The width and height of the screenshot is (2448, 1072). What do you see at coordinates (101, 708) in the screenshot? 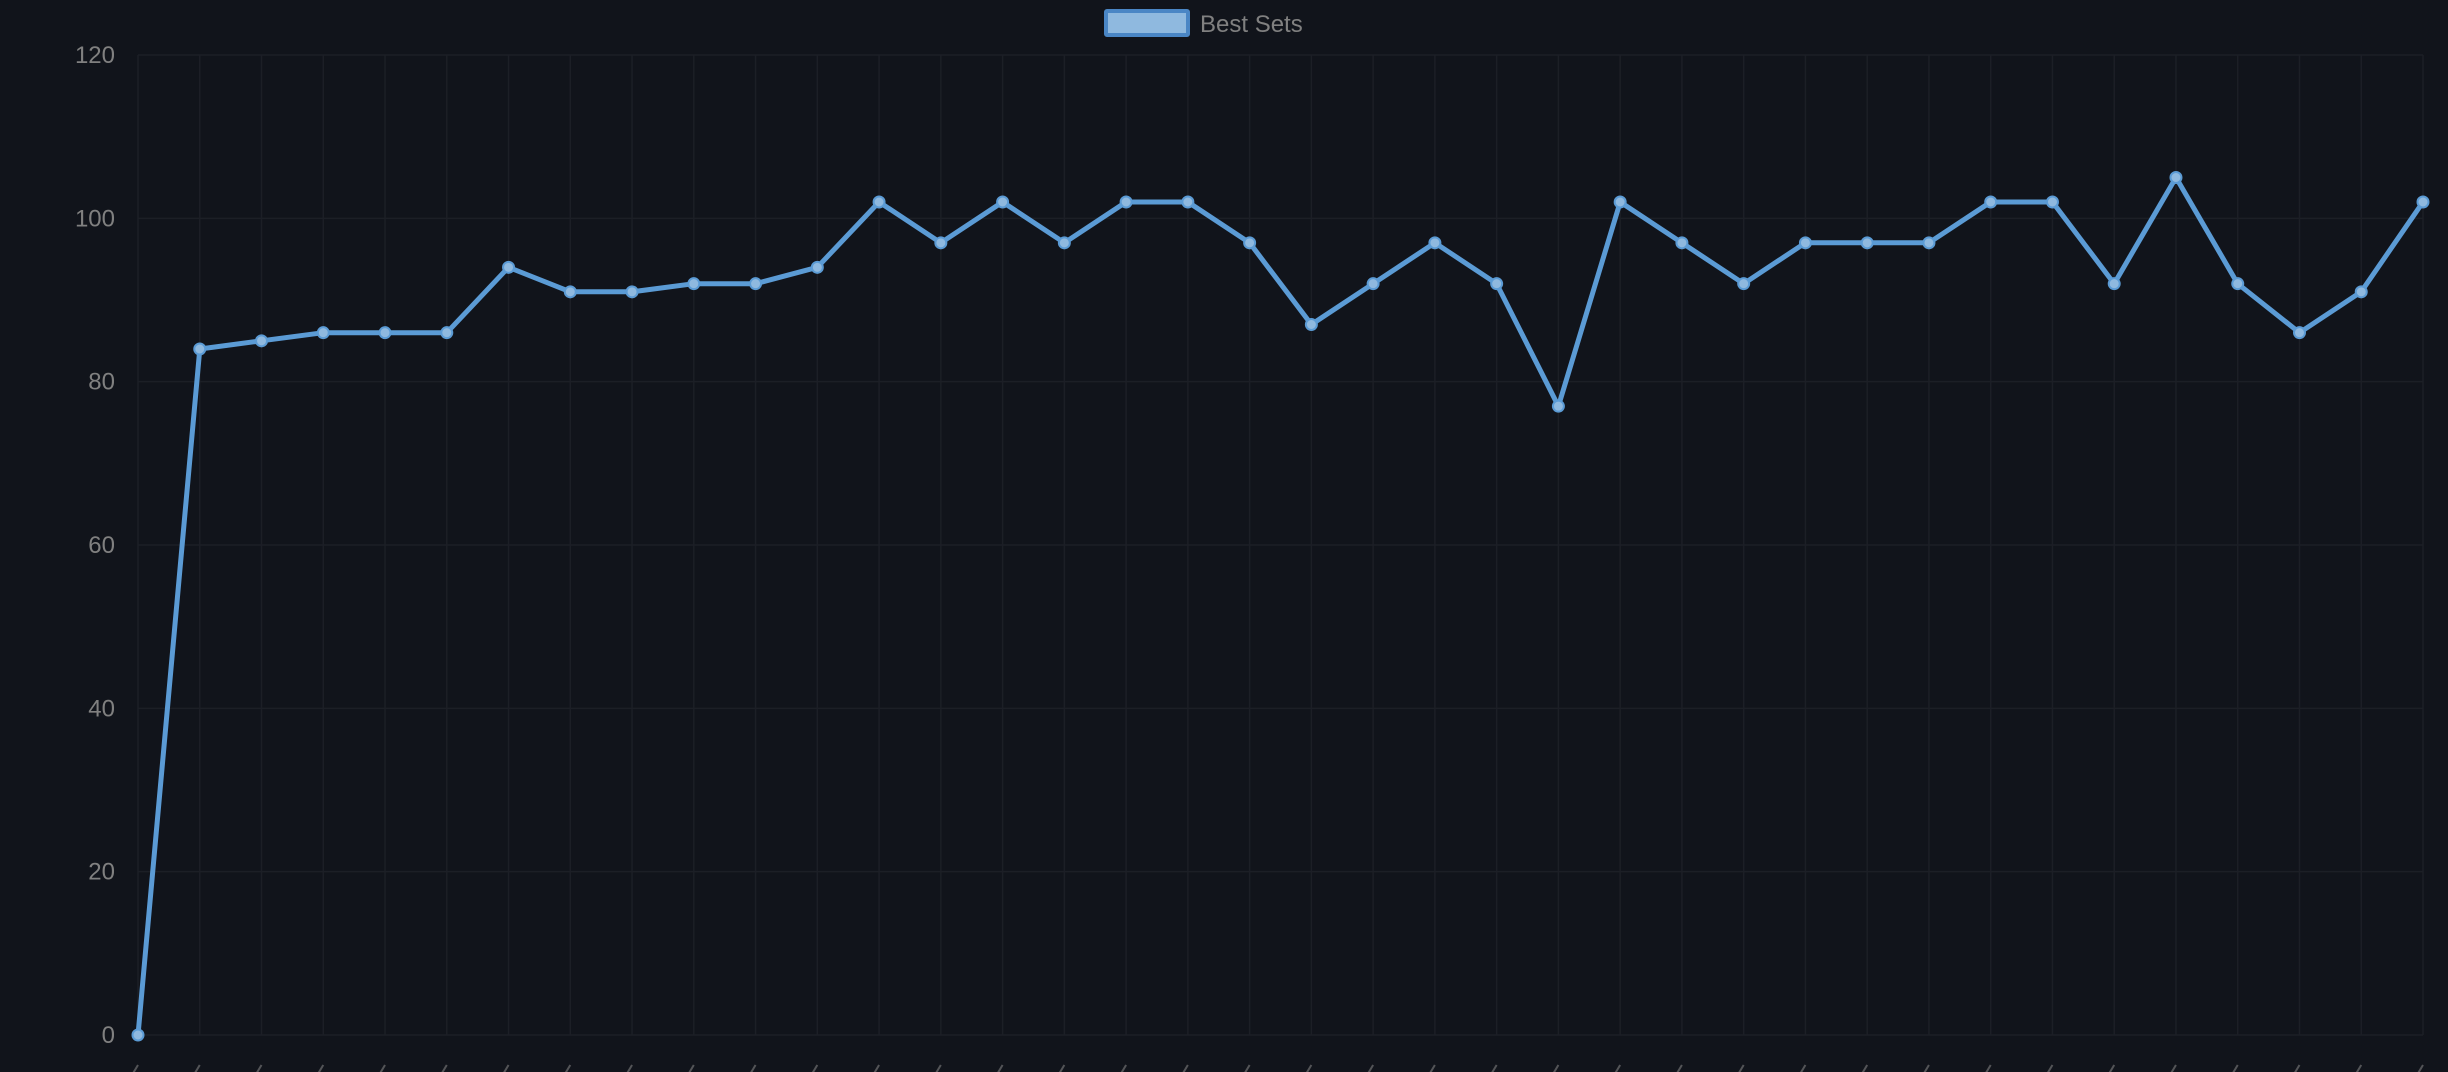
I see `y-tick-label: 40` at bounding box center [101, 708].